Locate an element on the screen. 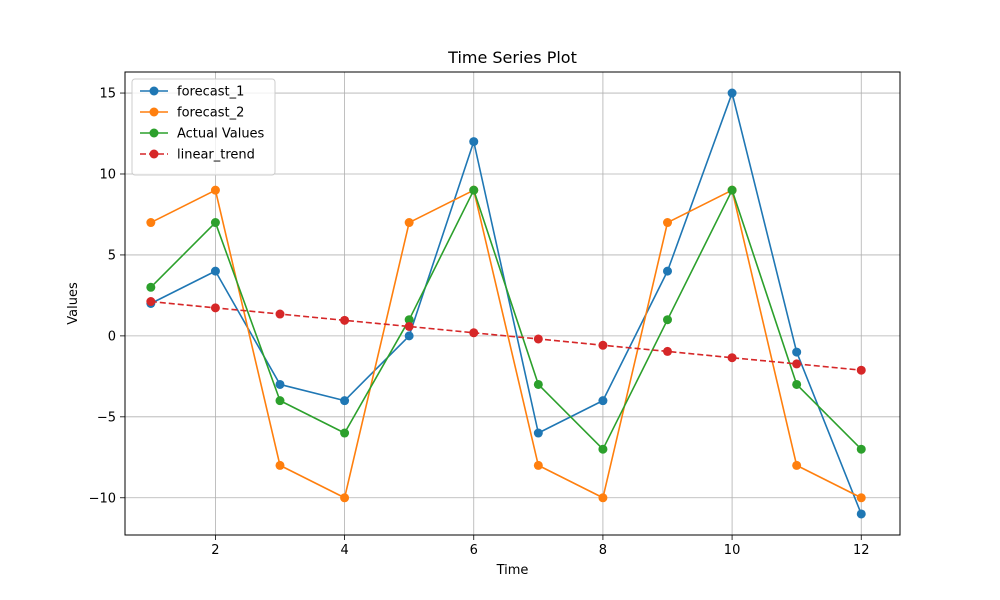 This screenshot has width=1000, height=600. y-tick-label: 10 is located at coordinates (107, 174).